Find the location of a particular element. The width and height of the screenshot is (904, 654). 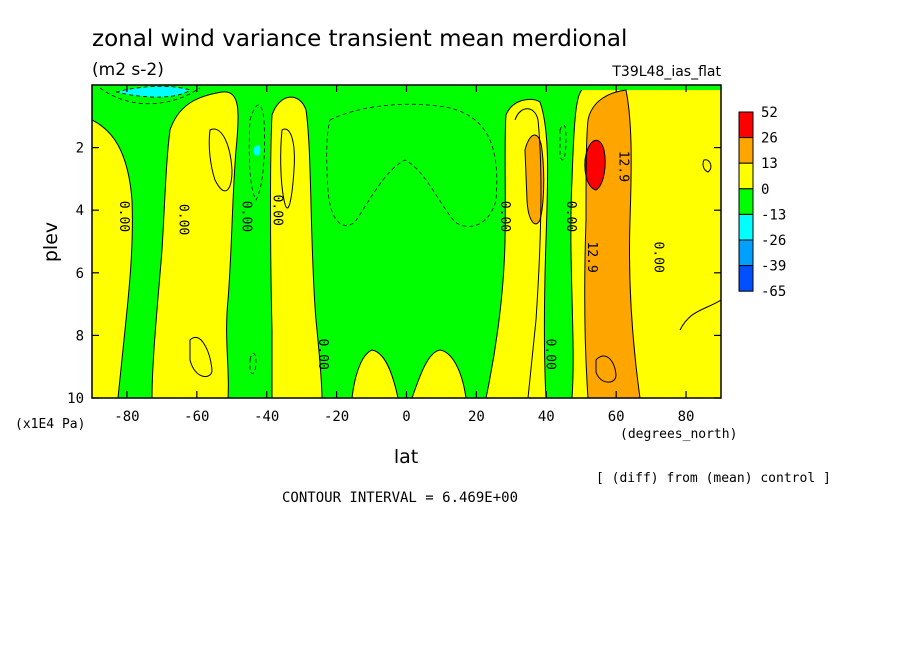

band-nh-35-high is located at coordinates (534, 179).